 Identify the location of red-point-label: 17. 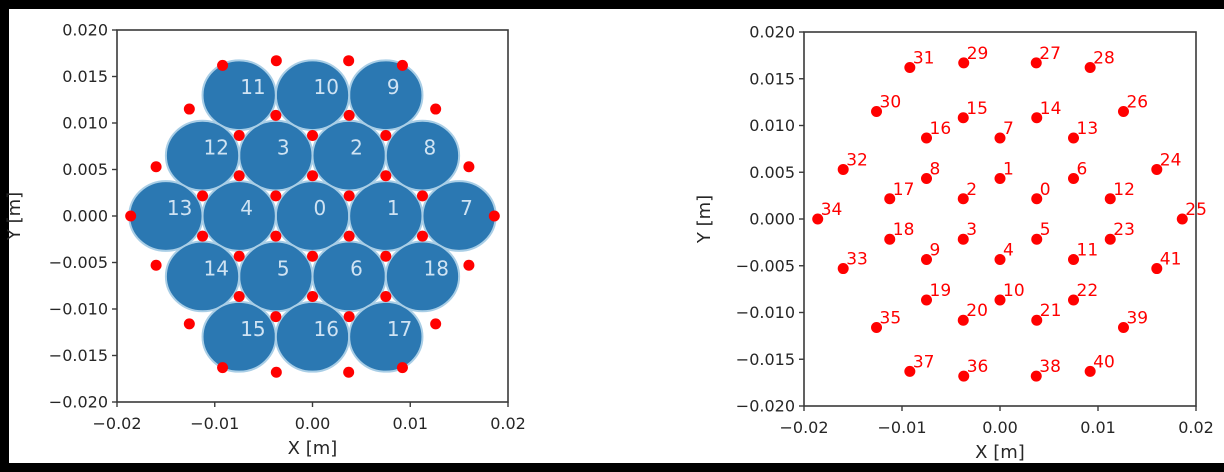
(904, 190).